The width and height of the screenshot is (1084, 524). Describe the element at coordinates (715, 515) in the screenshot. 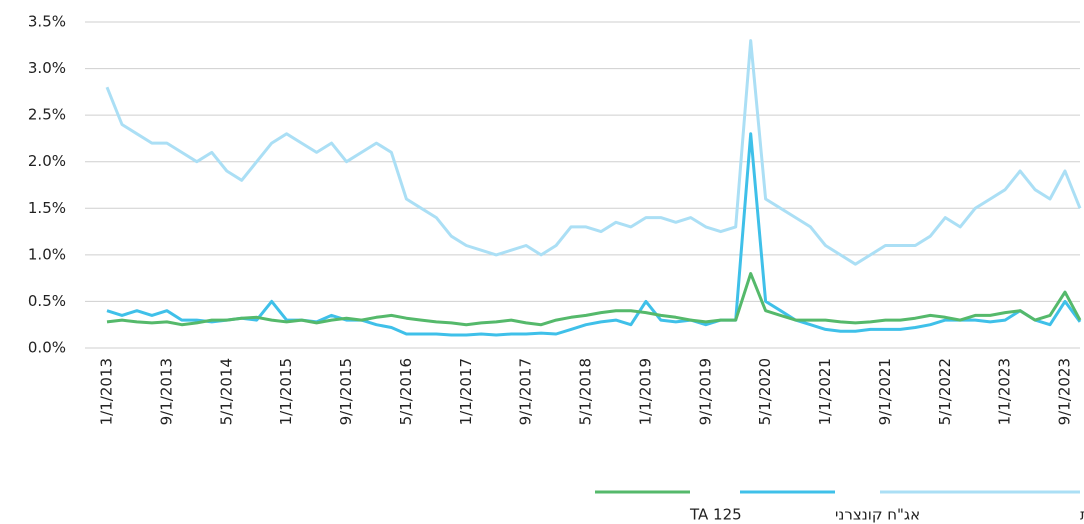

I see `legend-label: TA 125` at that location.